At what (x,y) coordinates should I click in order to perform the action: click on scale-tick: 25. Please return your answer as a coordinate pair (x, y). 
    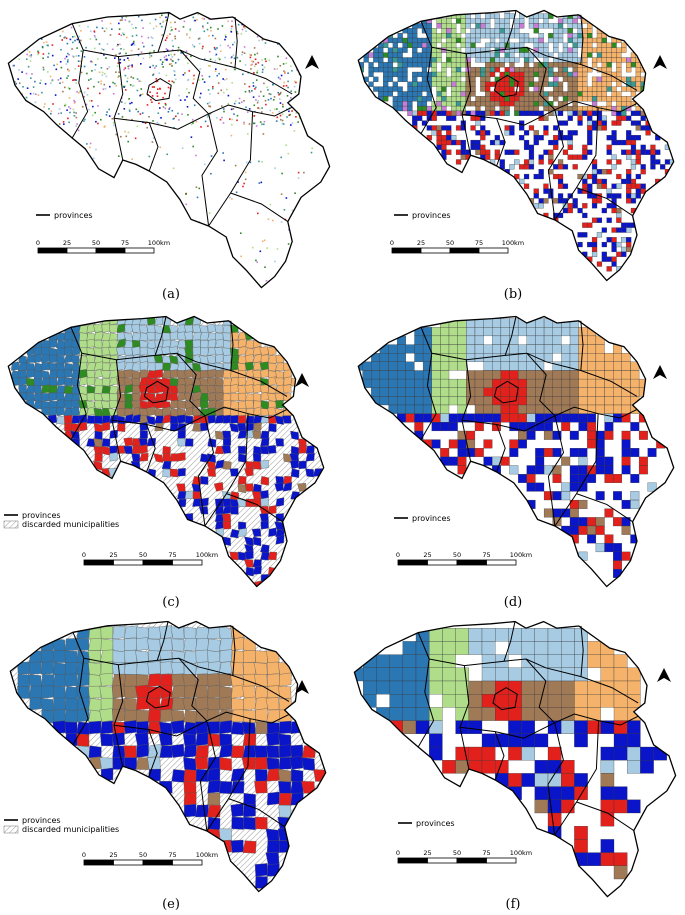
    Looking at the image, I should click on (421, 243).